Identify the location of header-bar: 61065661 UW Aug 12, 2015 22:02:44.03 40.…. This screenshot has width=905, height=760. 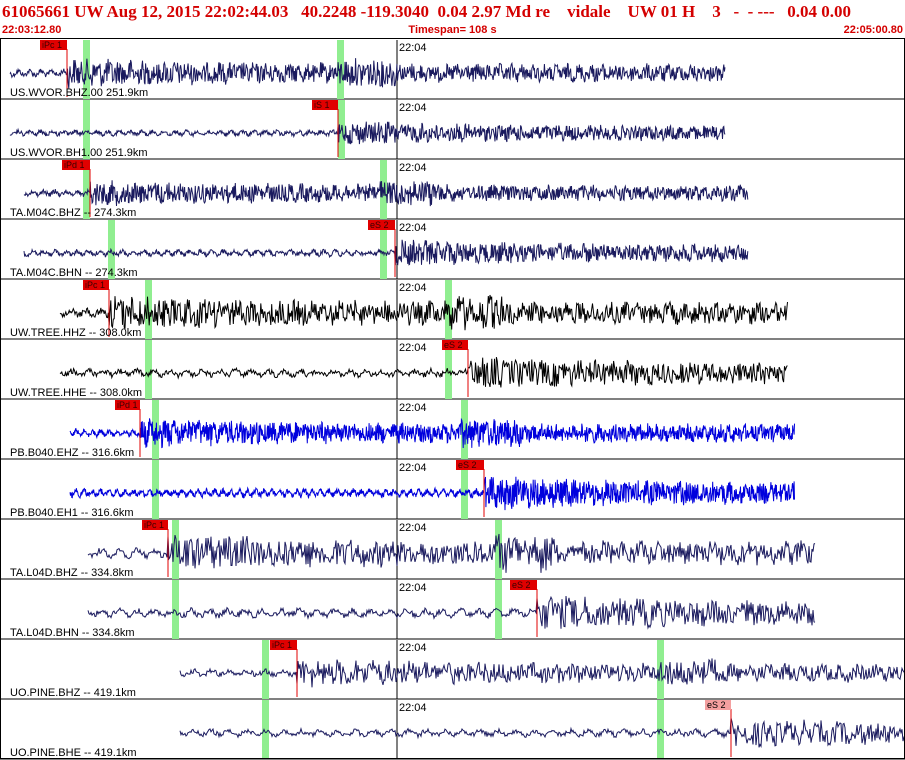
(452, 20).